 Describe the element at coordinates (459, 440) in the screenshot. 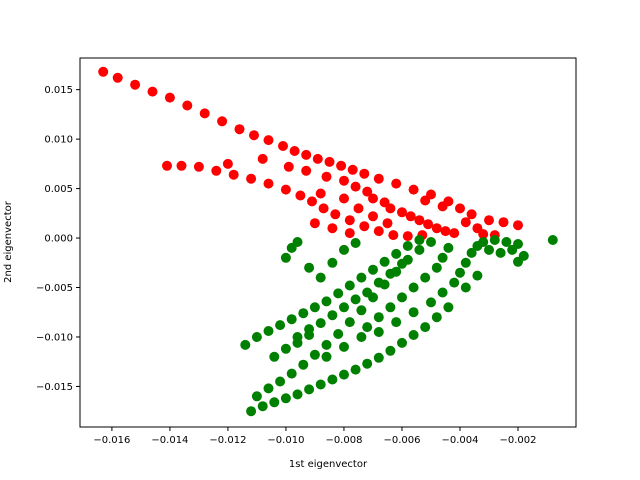

I see `x-tick-label: −0.004` at that location.